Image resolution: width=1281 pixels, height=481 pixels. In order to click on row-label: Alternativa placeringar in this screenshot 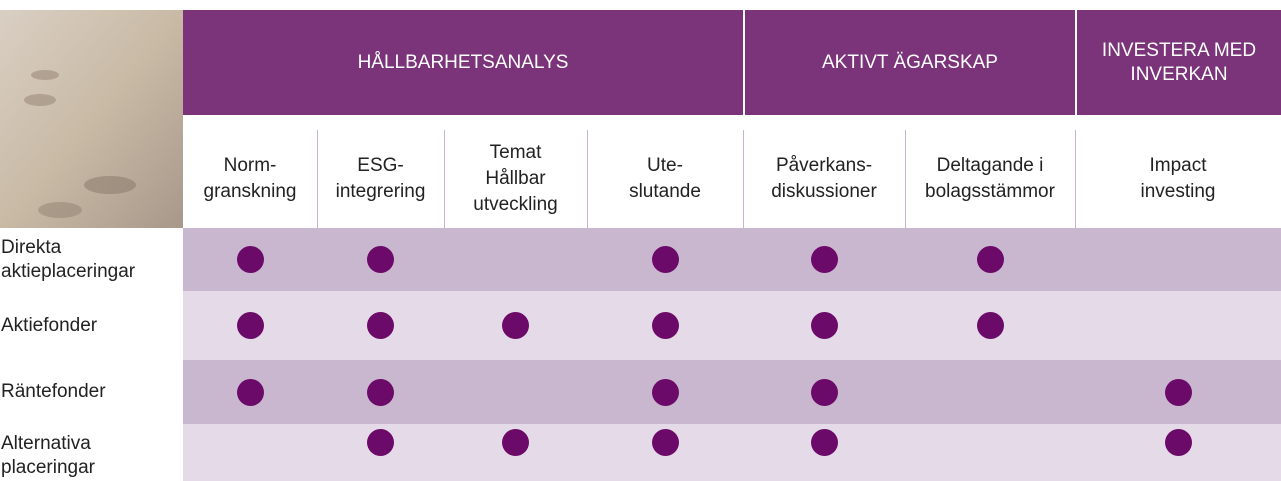, I will do `click(48, 455)`.